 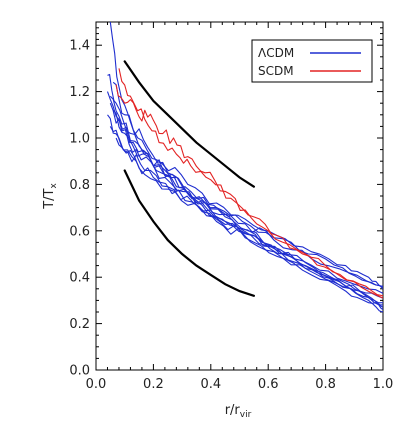 I want to click on y-axis-label-sub: x, so click(x=54, y=186).